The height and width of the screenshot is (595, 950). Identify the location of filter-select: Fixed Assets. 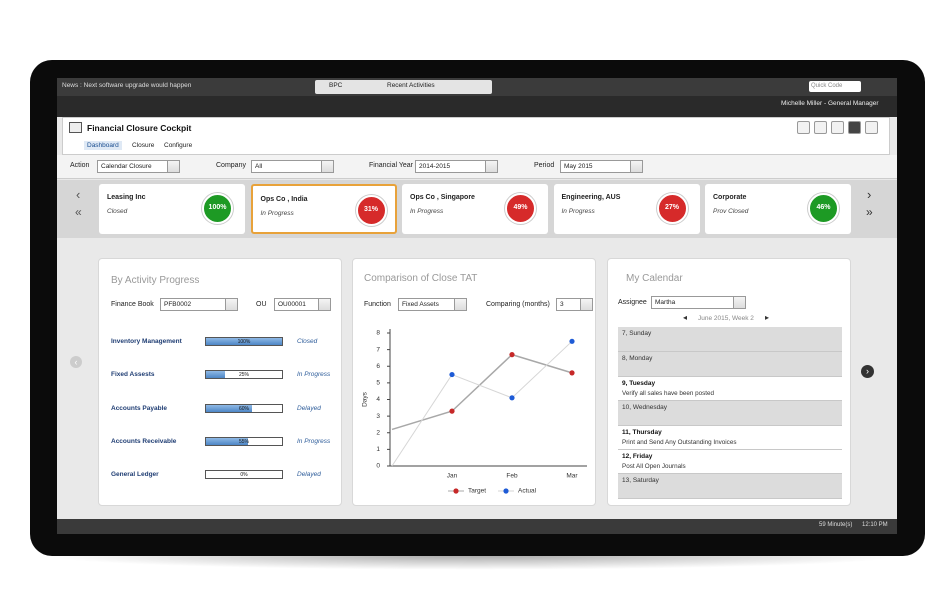
(432, 304).